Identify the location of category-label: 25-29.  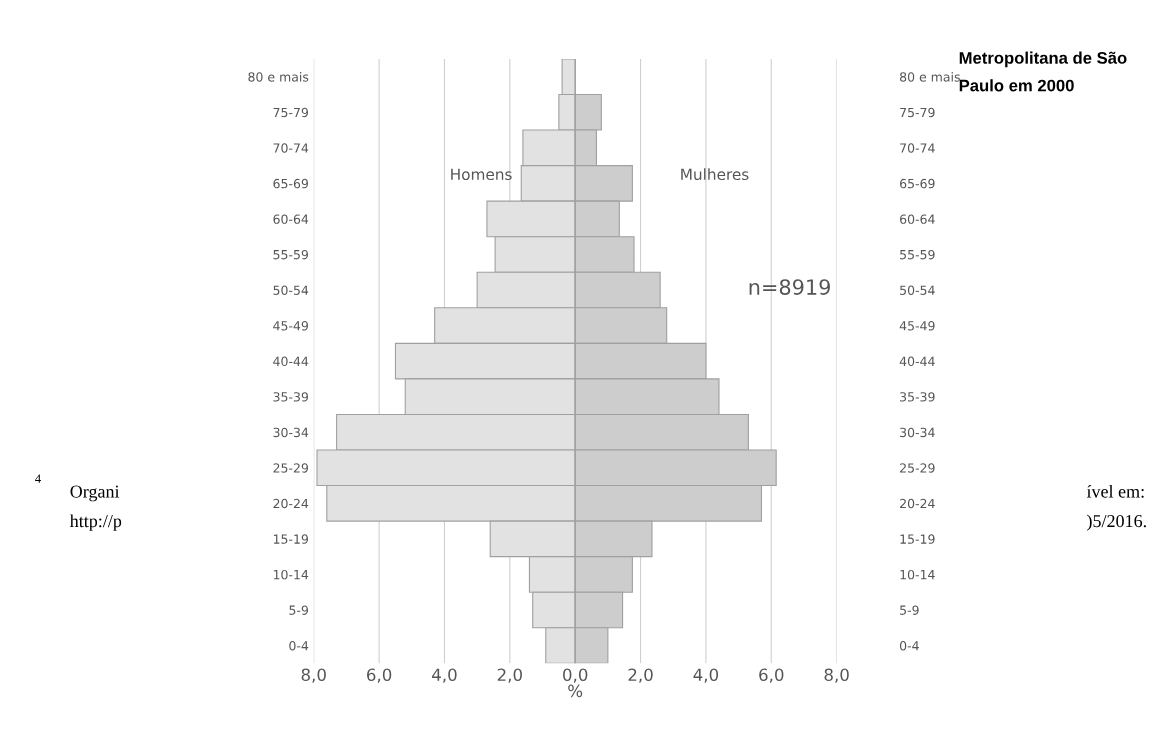
(917, 468).